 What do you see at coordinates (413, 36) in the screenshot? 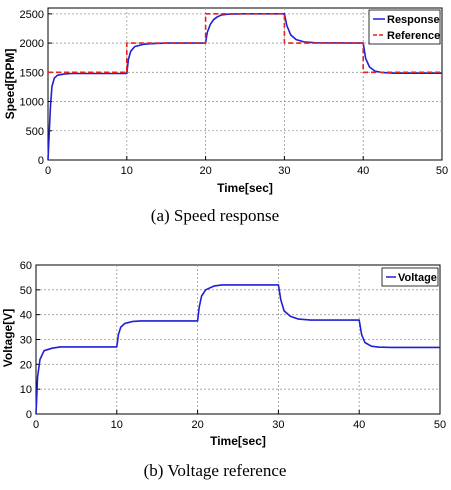
I see `legend-reference-label: Reference` at bounding box center [413, 36].